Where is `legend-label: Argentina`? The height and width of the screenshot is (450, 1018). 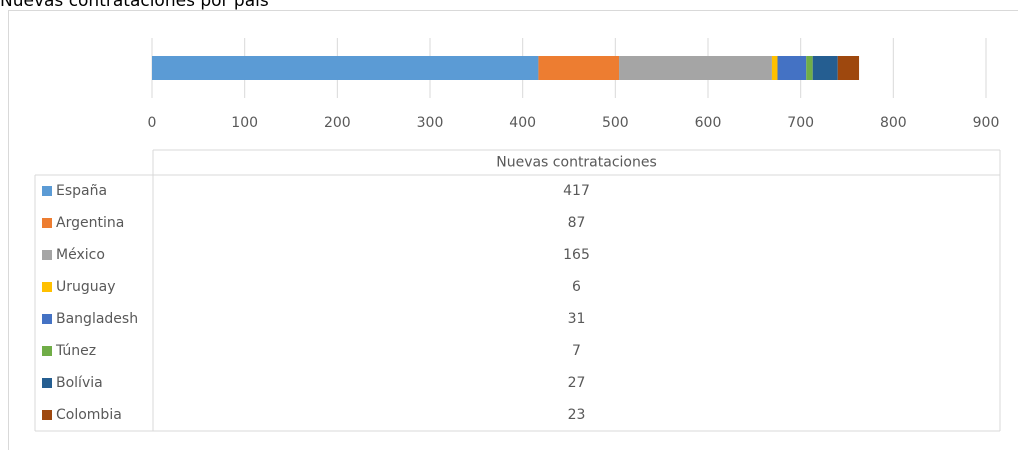
legend-label: Argentina is located at coordinates (90, 223).